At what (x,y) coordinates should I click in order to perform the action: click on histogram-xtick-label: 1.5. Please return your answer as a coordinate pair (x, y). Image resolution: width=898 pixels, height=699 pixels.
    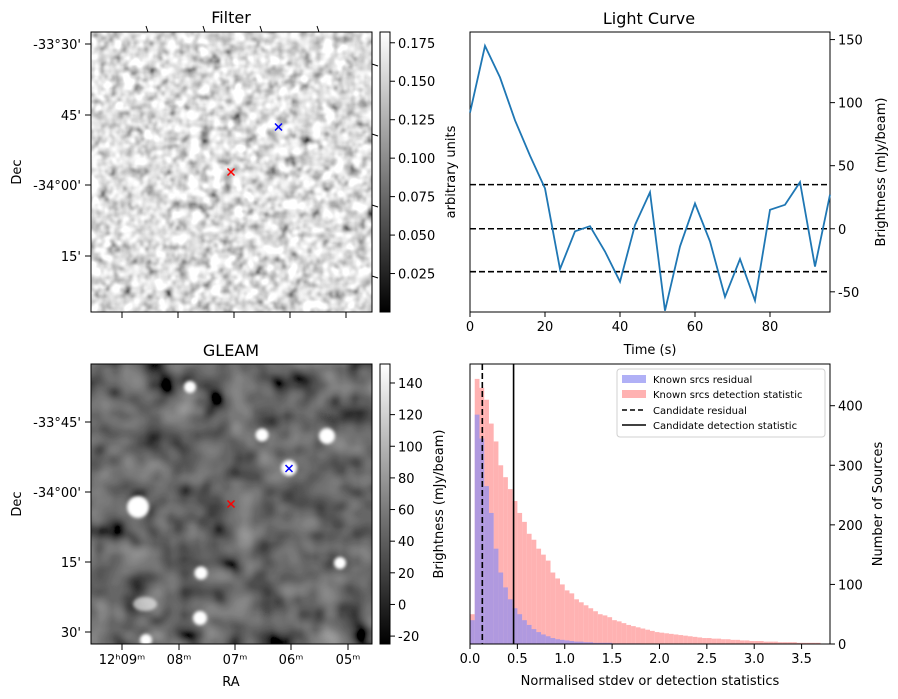
    Looking at the image, I should click on (612, 659).